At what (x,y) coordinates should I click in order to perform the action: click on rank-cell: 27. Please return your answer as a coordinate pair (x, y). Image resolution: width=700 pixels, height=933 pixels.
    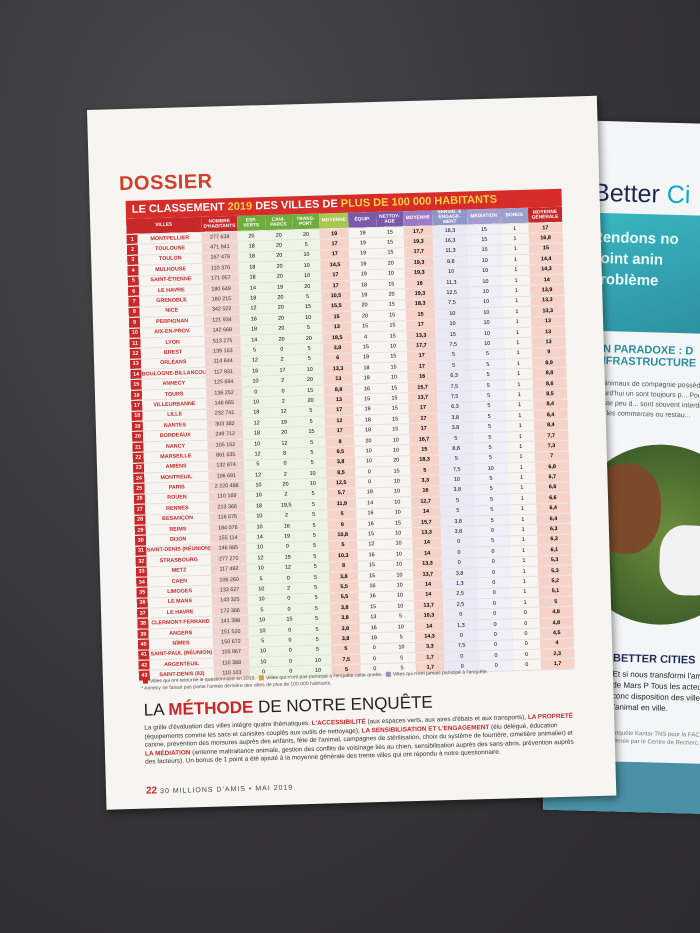
    Looking at the image, I should click on (140, 509).